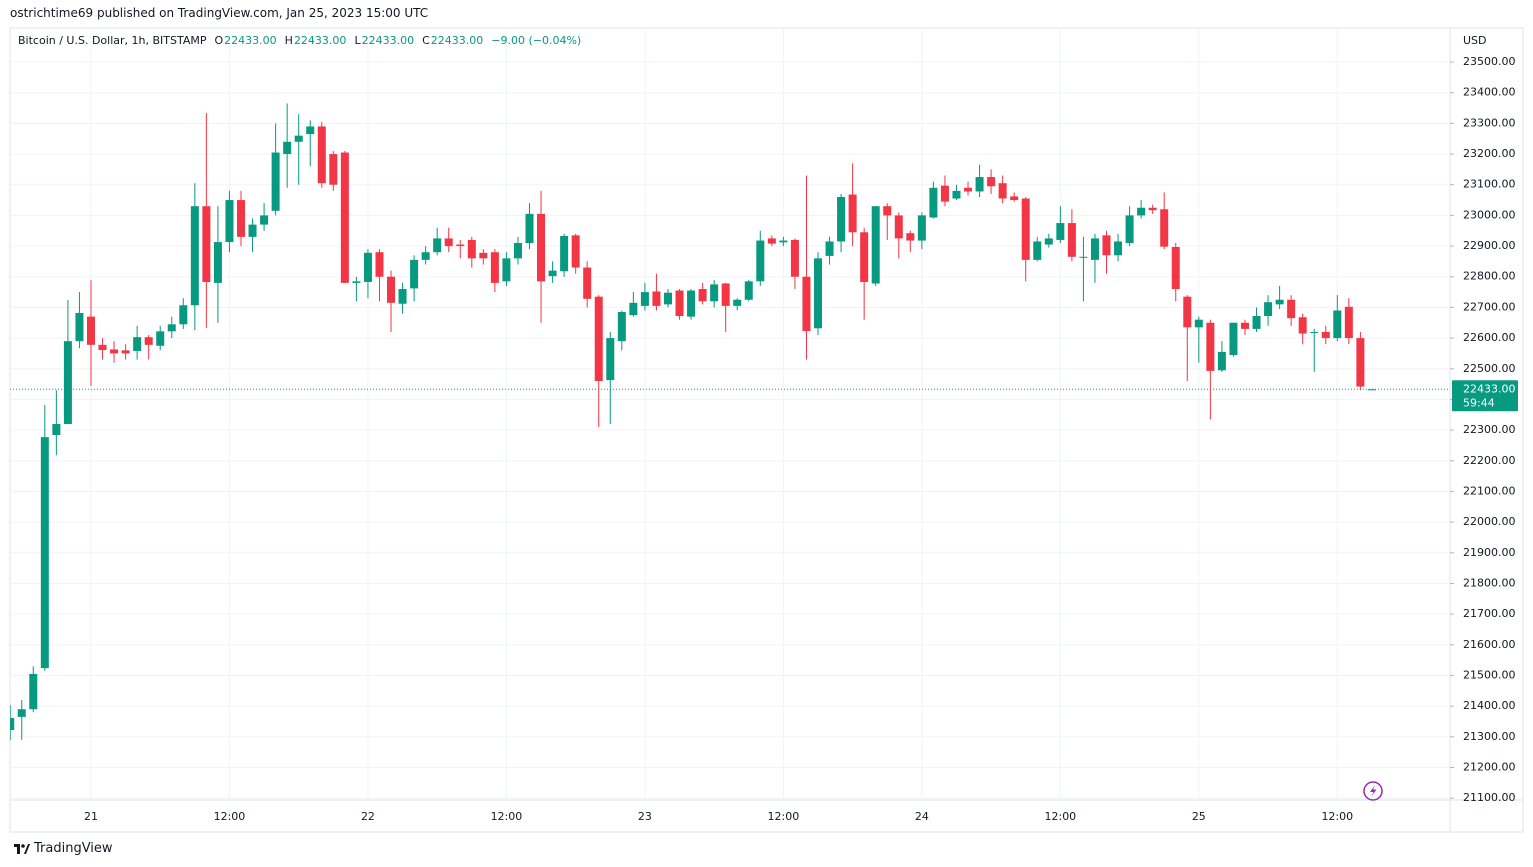 The image size is (1533, 867). Describe the element at coordinates (288, 40) in the screenshot. I see `legend-key: H` at that location.